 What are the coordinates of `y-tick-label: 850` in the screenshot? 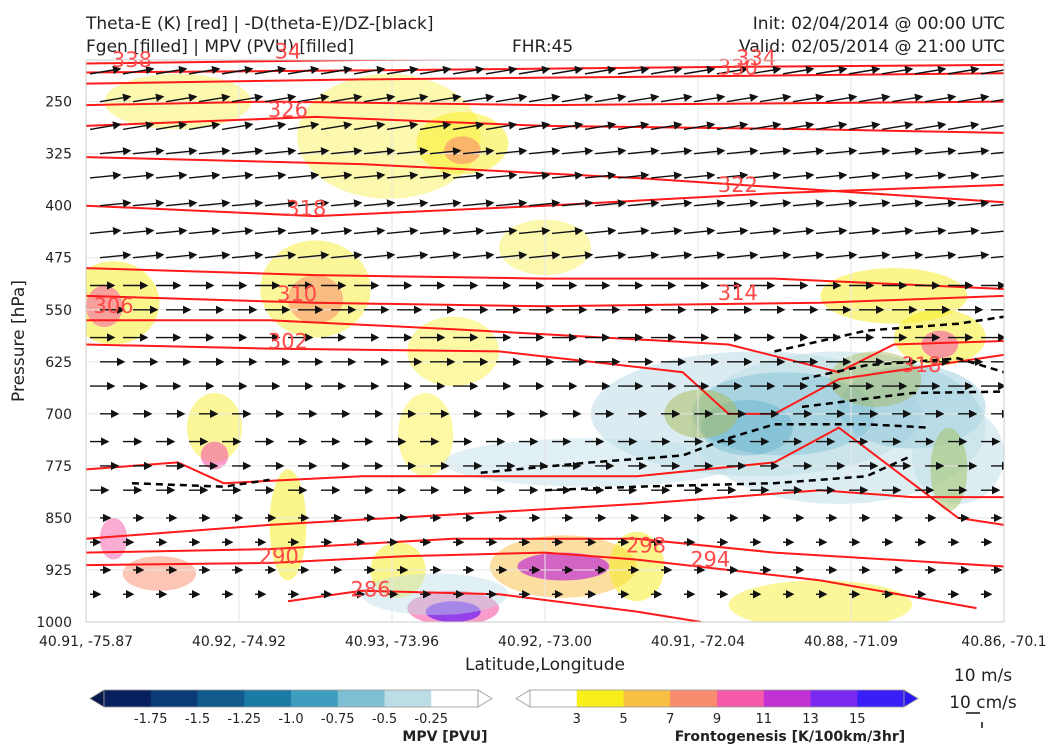 It's located at (58, 519).